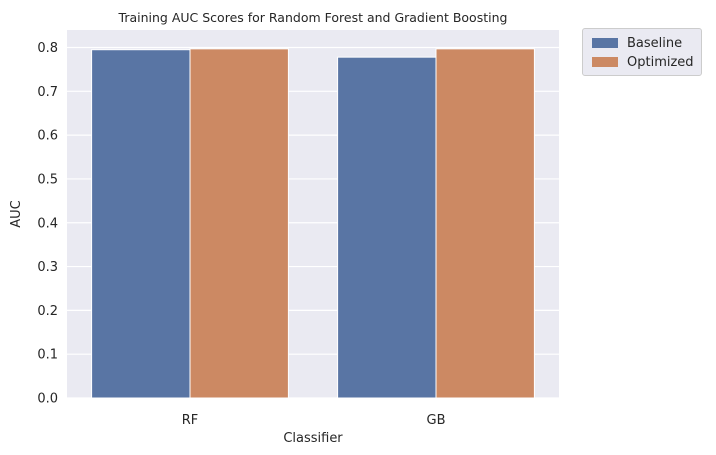  Describe the element at coordinates (47, 399) in the screenshot. I see `y-tick-label: 0.0` at that location.